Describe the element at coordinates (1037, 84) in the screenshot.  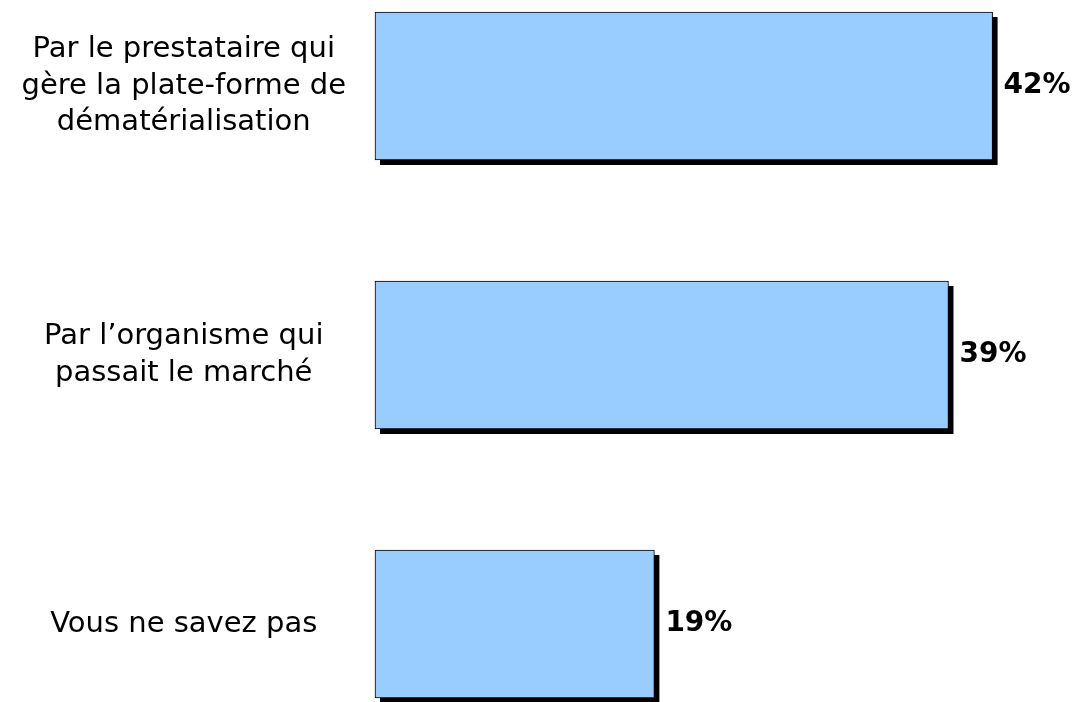
I see `data-label: 42%` at that location.